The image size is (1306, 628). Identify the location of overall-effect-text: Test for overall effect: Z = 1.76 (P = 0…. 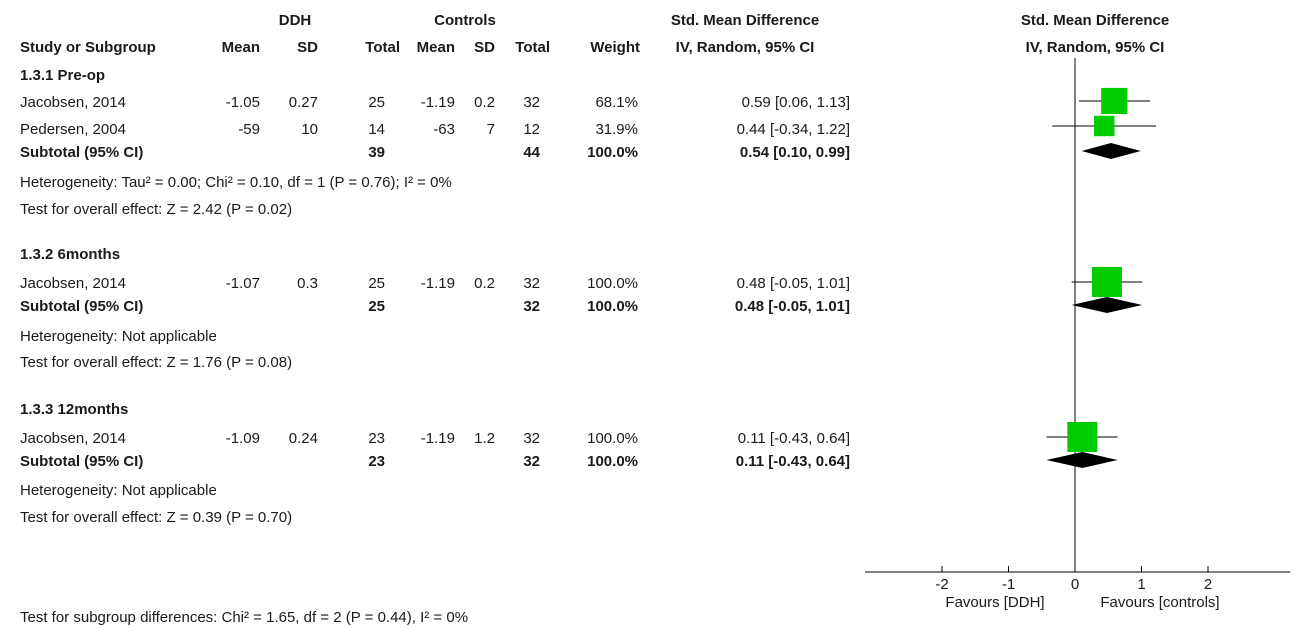
(156, 362).